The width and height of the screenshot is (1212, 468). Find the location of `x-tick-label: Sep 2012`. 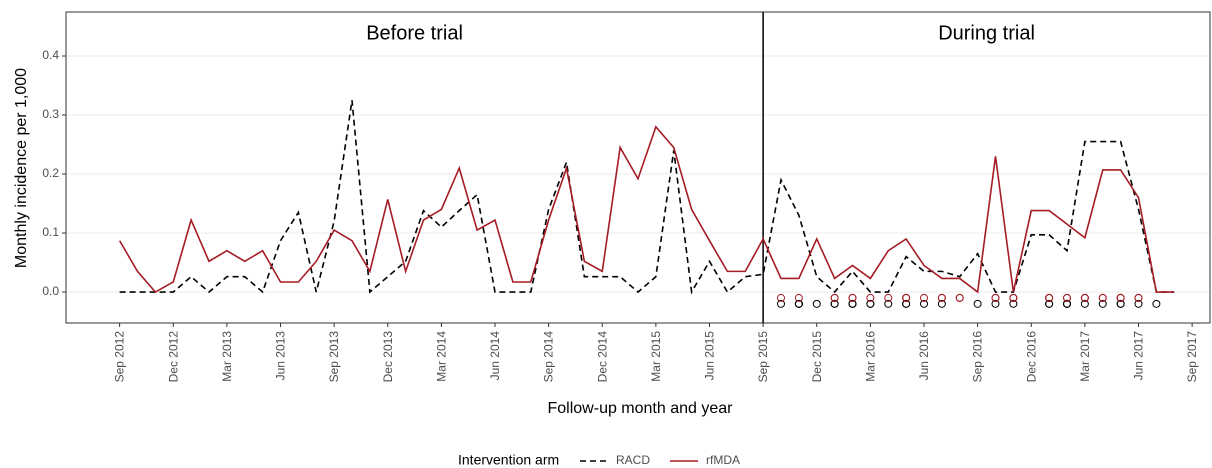

x-tick-label: Sep 2012 is located at coordinates (120, 357).